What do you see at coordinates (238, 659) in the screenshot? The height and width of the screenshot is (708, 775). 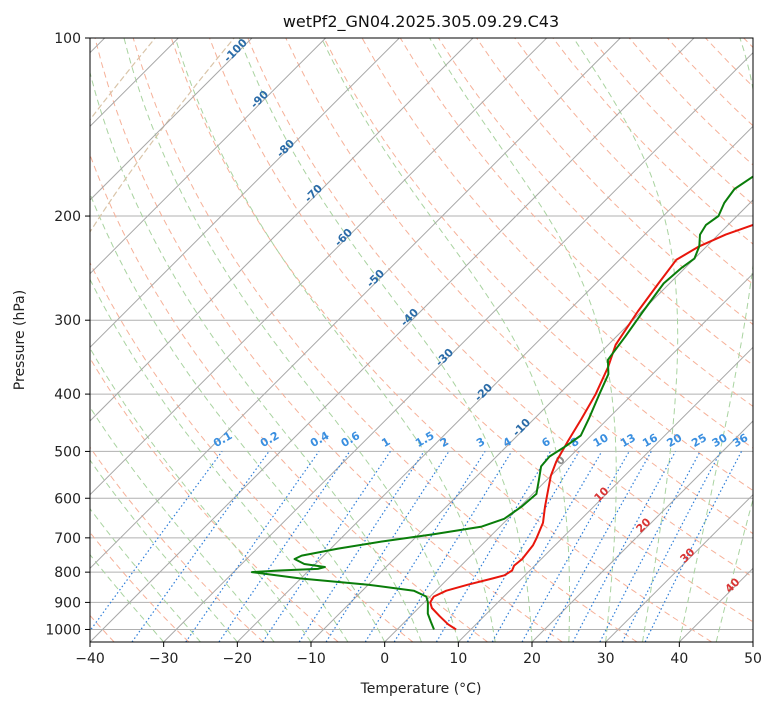 I see `x-tick-label: −20` at bounding box center [238, 659].